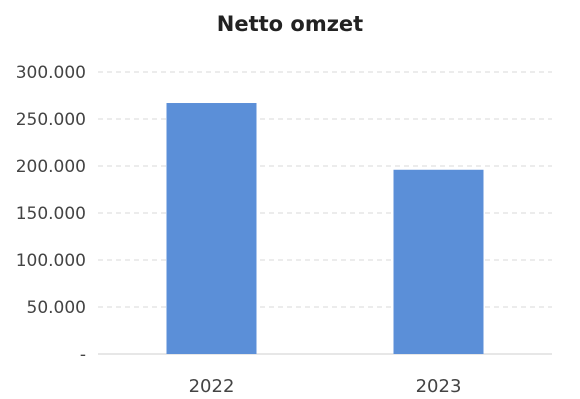  What do you see at coordinates (51, 120) in the screenshot?
I see `y-tick-label: 250.000` at bounding box center [51, 120].